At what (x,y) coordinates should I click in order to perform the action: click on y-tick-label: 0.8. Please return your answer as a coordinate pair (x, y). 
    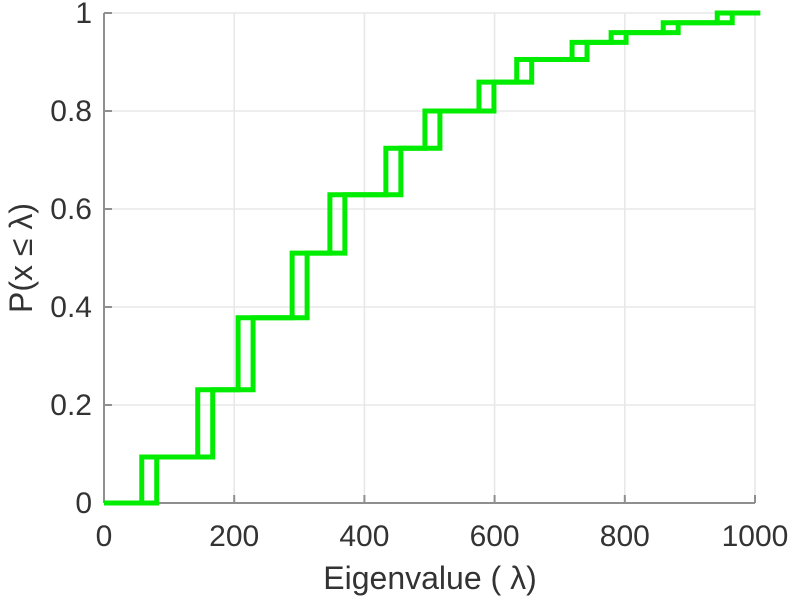
    Looking at the image, I should click on (71, 111).